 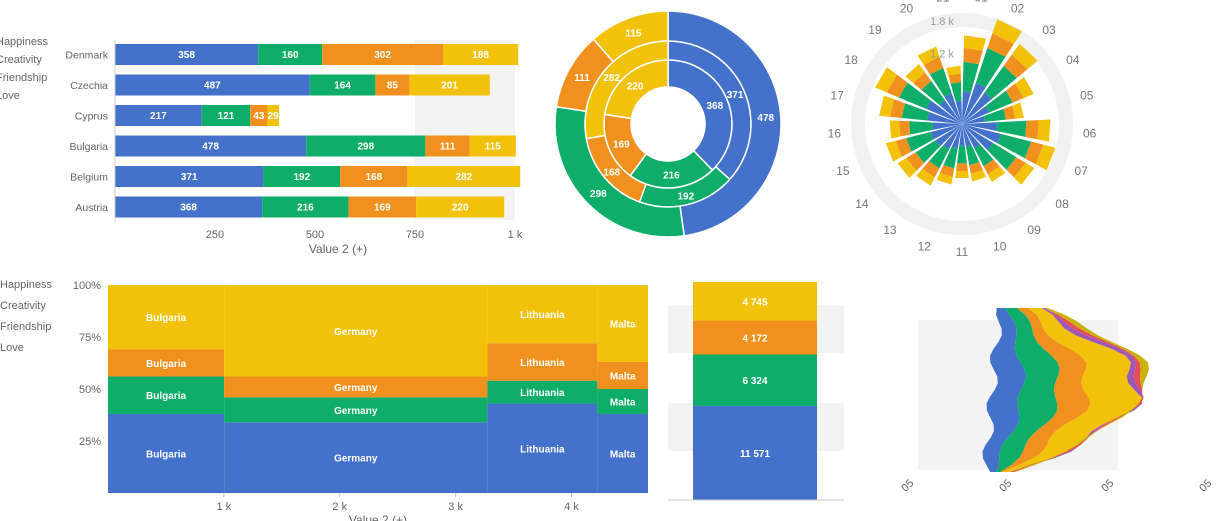 What do you see at coordinates (1034, 230) in the screenshot?
I see `chart3-category-label: 09` at bounding box center [1034, 230].